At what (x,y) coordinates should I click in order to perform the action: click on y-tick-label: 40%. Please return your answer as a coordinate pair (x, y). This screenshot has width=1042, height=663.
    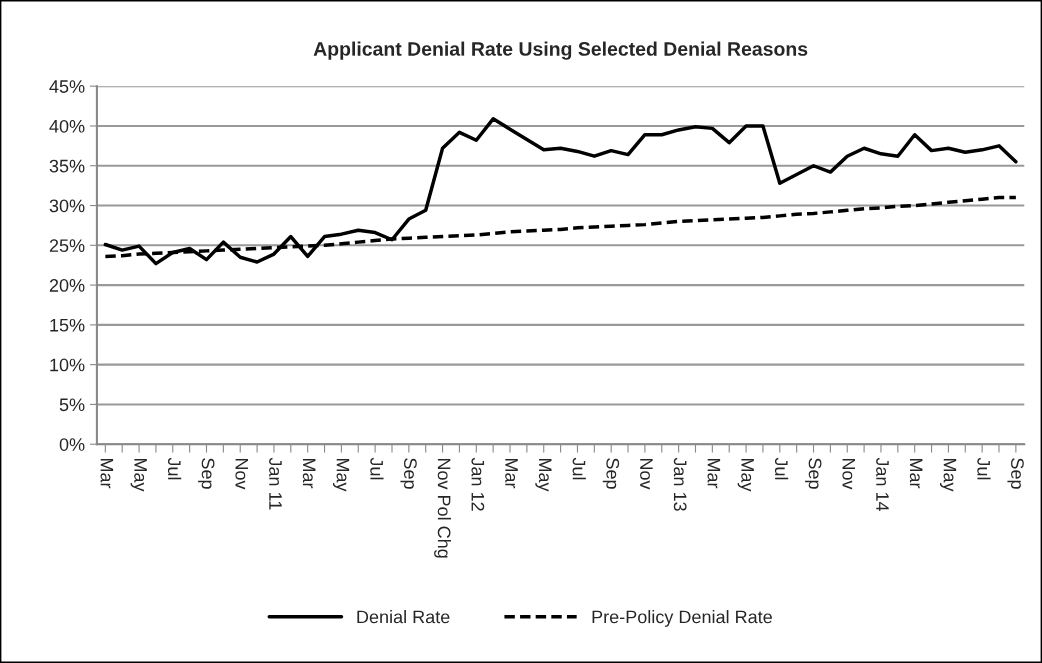
    Looking at the image, I should click on (67, 126).